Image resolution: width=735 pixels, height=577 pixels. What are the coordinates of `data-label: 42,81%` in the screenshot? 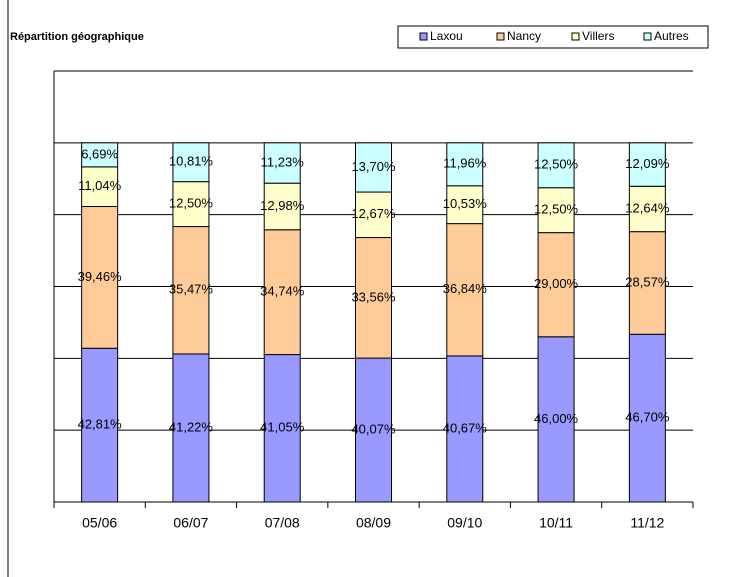 It's located at (100, 424).